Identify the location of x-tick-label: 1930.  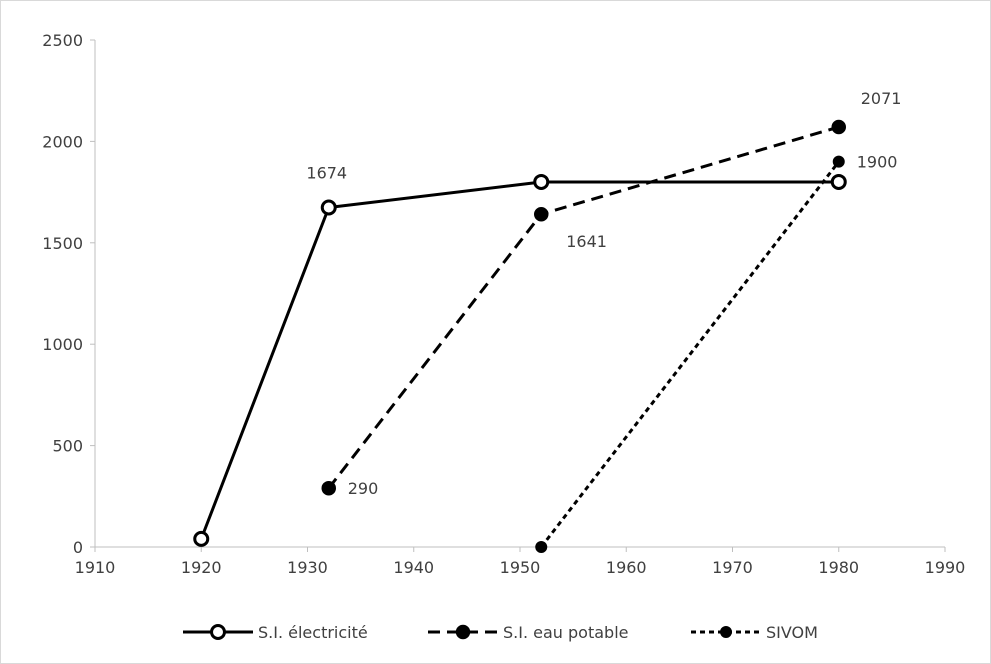
(307, 567).